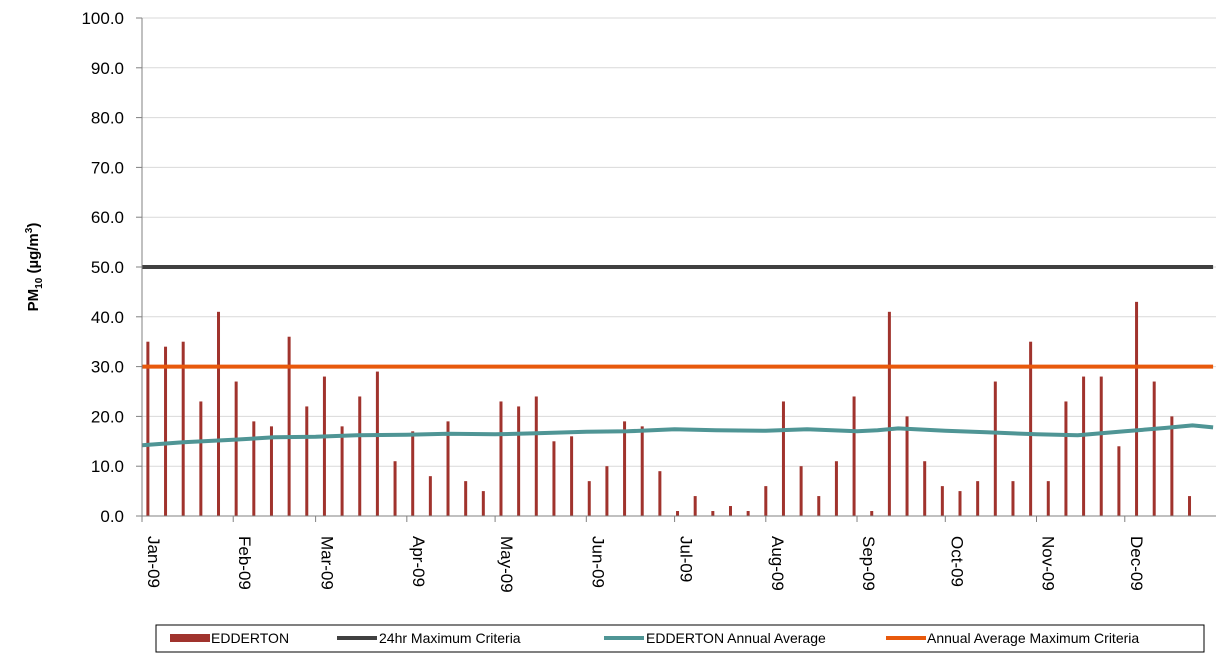 The width and height of the screenshot is (1222, 657). Describe the element at coordinates (956, 561) in the screenshot. I see `x-tick-label: Oct-09` at that location.